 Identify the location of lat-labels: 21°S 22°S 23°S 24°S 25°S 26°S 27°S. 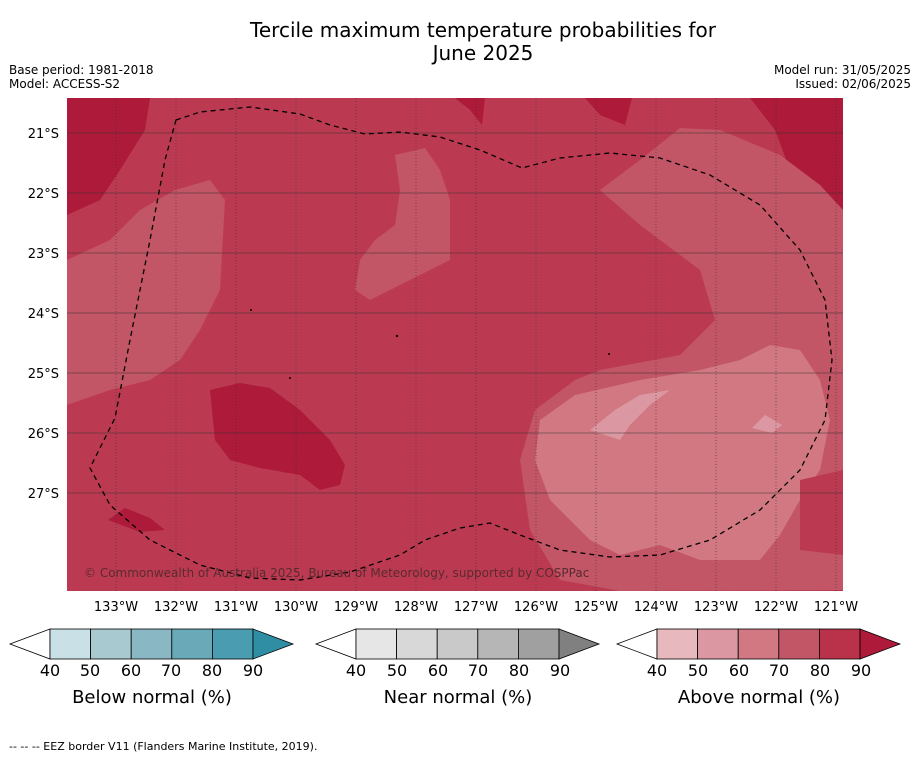
(43, 314).